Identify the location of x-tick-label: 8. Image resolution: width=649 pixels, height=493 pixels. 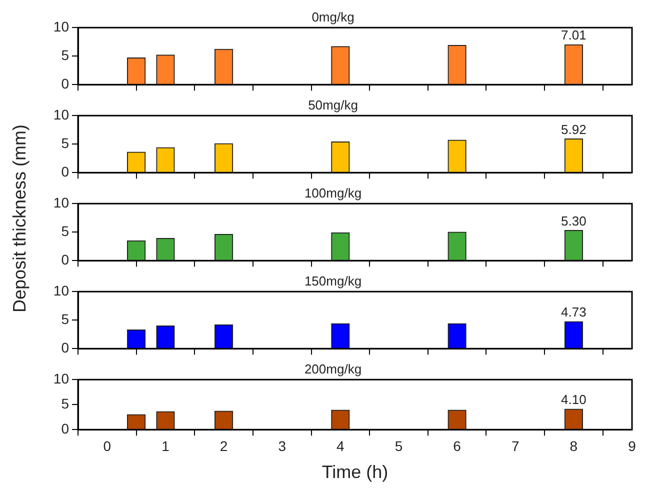
(574, 446).